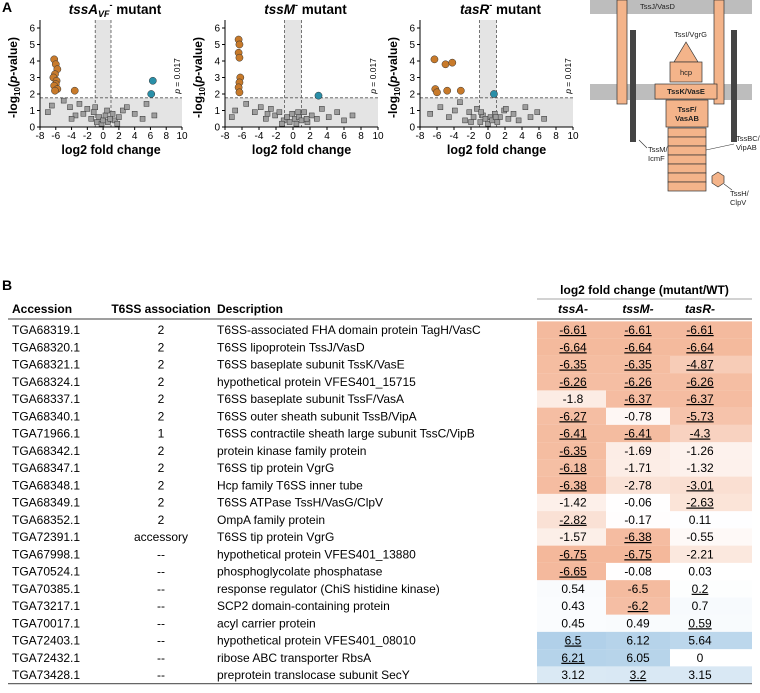 This screenshot has height=693, width=760. Describe the element at coordinates (344, 136) in the screenshot. I see `x-tick-label: 6` at that location.